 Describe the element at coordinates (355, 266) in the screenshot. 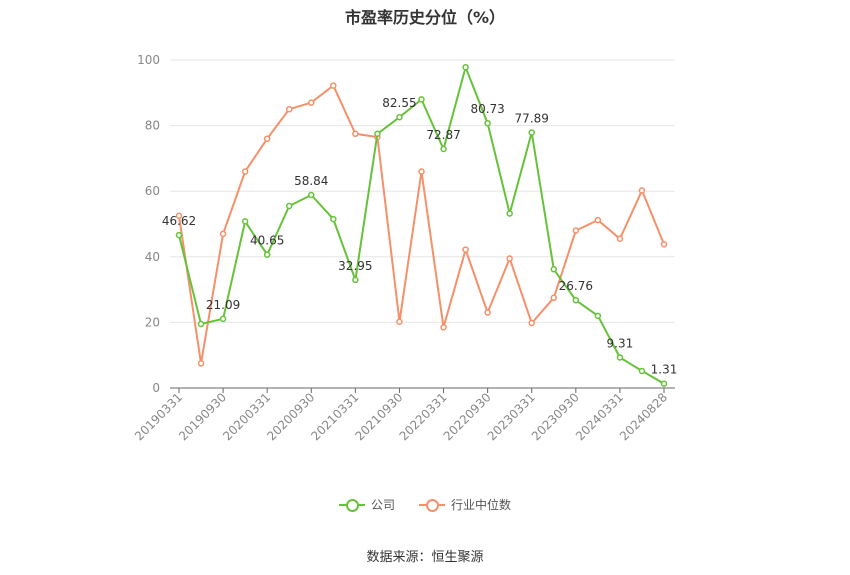

I see `data-label: 32.95` at that location.